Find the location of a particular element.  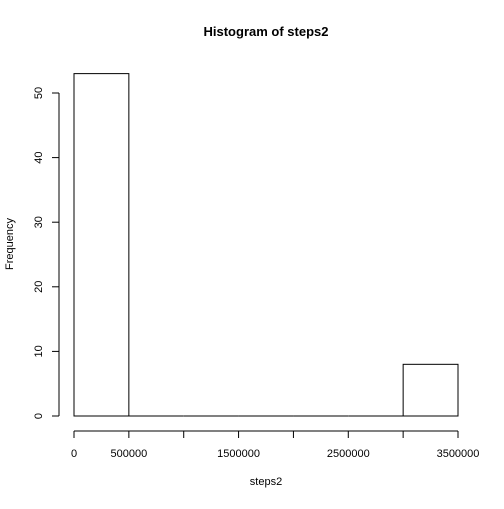

y-tick-label-5: 50 is located at coordinates (39, 93).